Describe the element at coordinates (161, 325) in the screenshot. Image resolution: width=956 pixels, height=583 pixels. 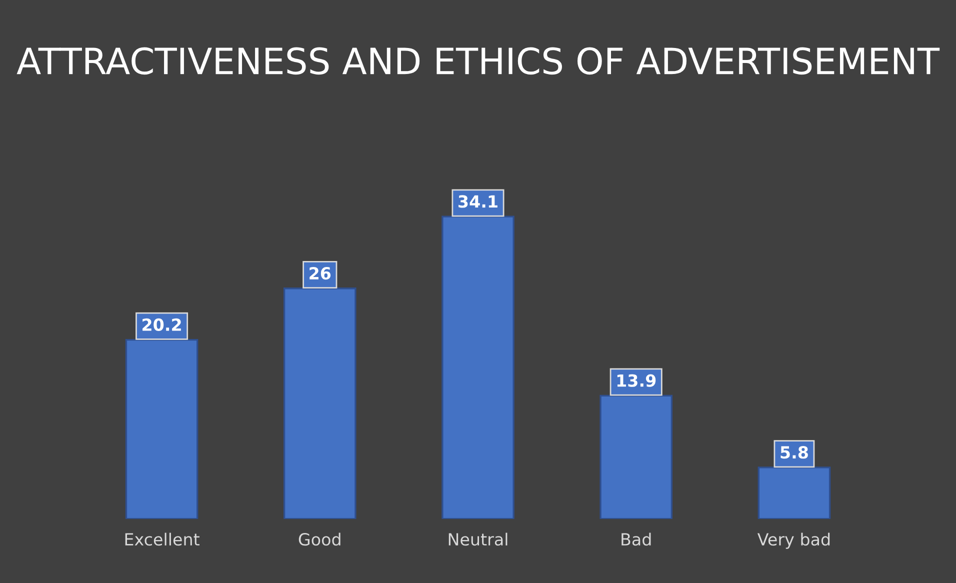
I see `data-label: 20.2` at that location.